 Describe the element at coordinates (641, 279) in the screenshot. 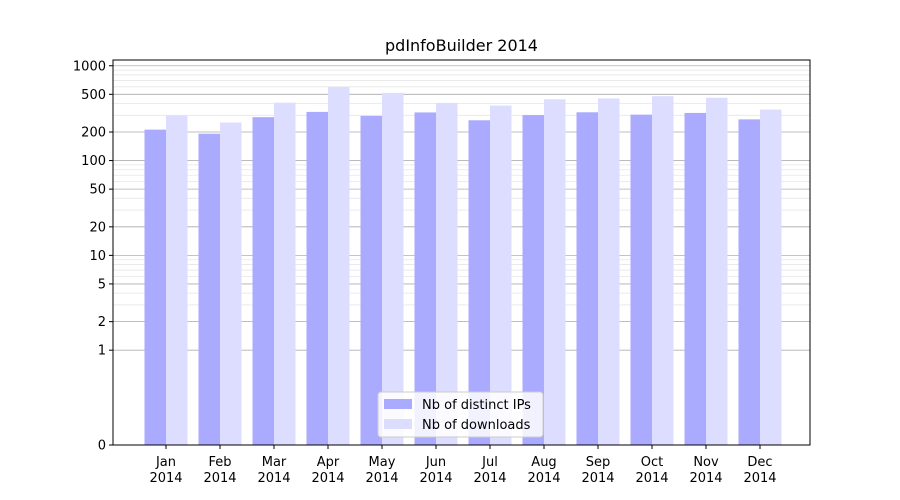

I see `bar-distinct-ips-oct` at that location.